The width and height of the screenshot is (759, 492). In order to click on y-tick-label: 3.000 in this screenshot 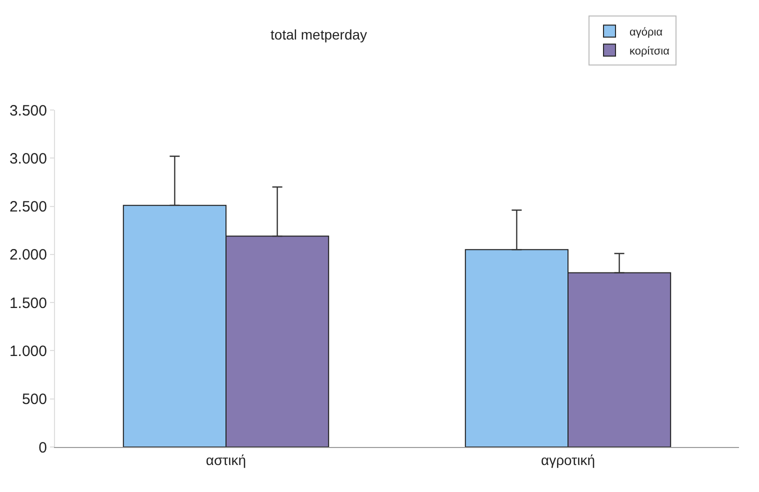, I will do `click(28, 159)`.